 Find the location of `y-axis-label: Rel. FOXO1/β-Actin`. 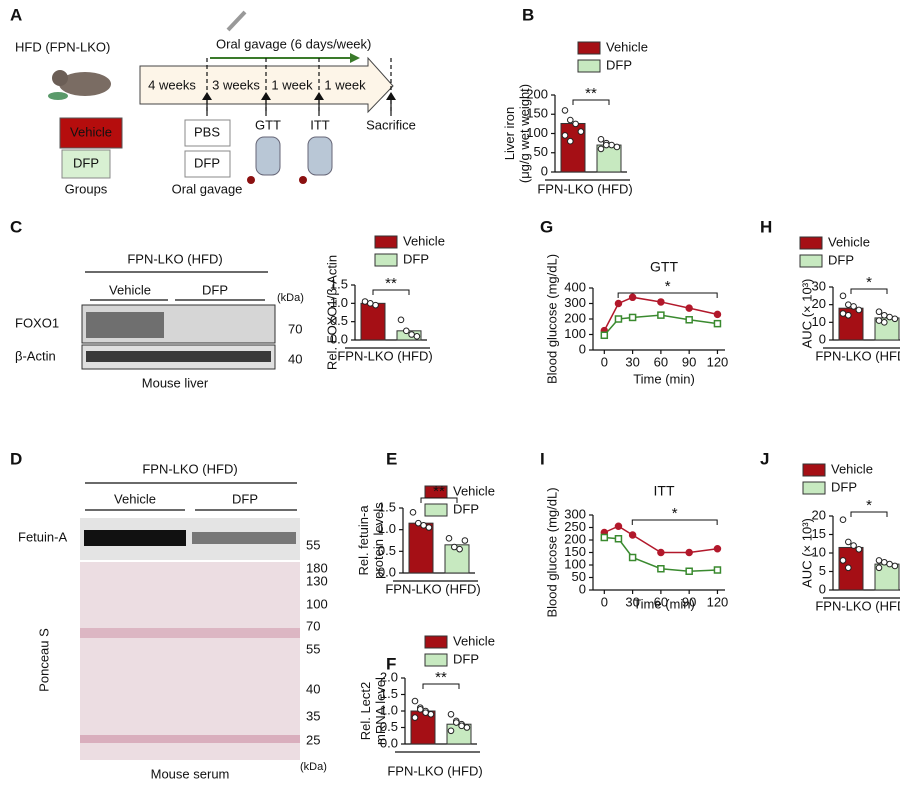

y-axis-label: Rel. FOXO1/β-Actin is located at coordinates (331, 312).